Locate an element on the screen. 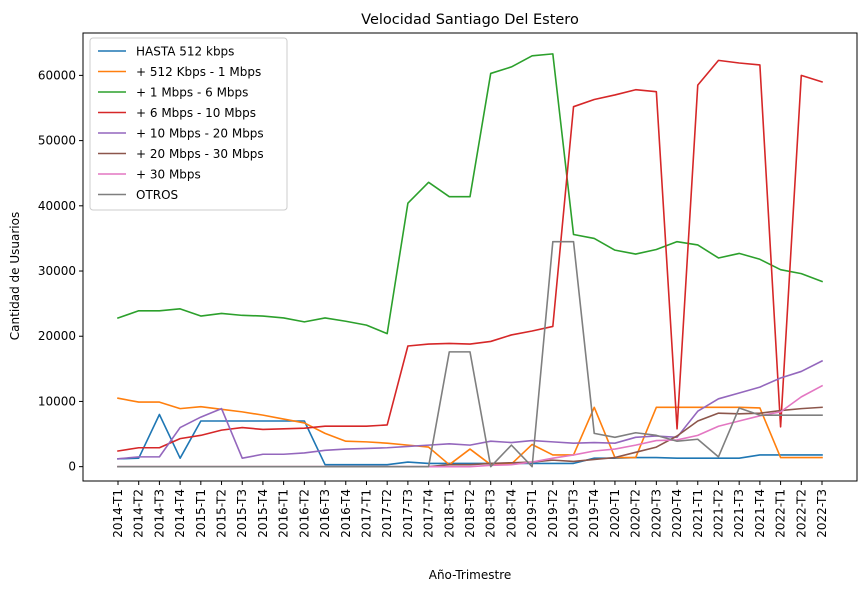  legend-label-4: + 6 Mbps - 10 Mbps is located at coordinates (196, 113).